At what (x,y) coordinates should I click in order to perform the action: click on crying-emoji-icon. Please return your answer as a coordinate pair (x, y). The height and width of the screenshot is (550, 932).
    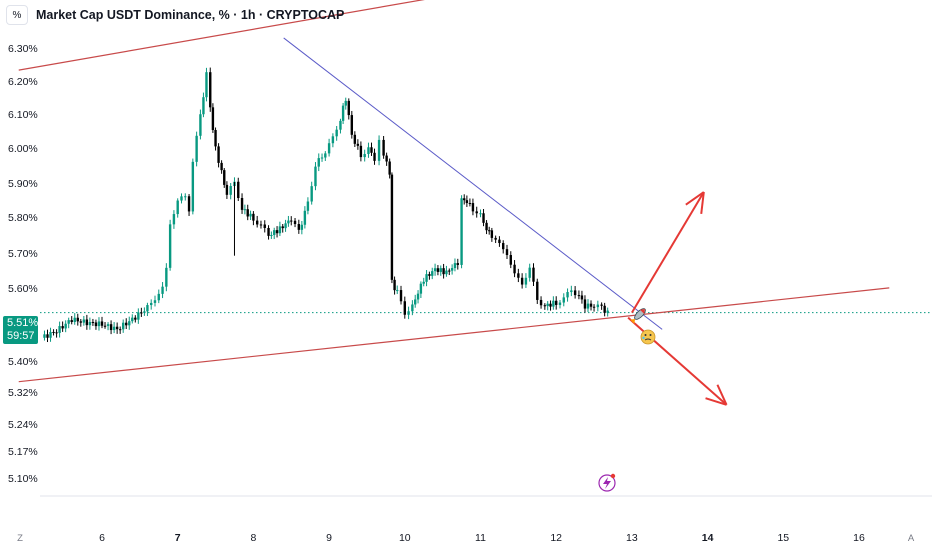
    Looking at the image, I should click on (648, 337).